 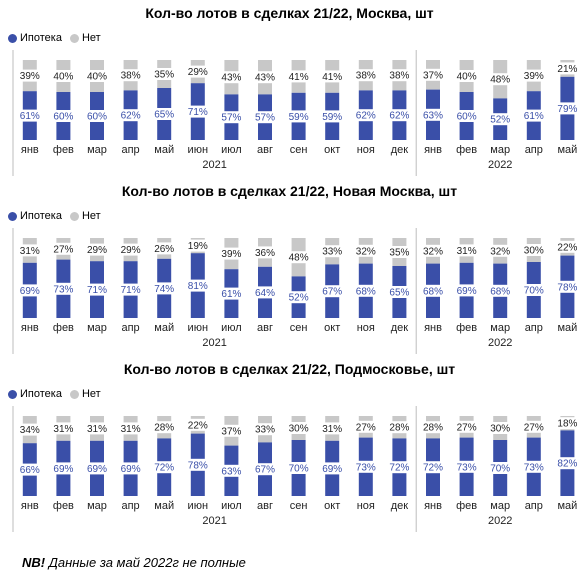 I want to click on data-label-other: 19%, so click(x=198, y=246).